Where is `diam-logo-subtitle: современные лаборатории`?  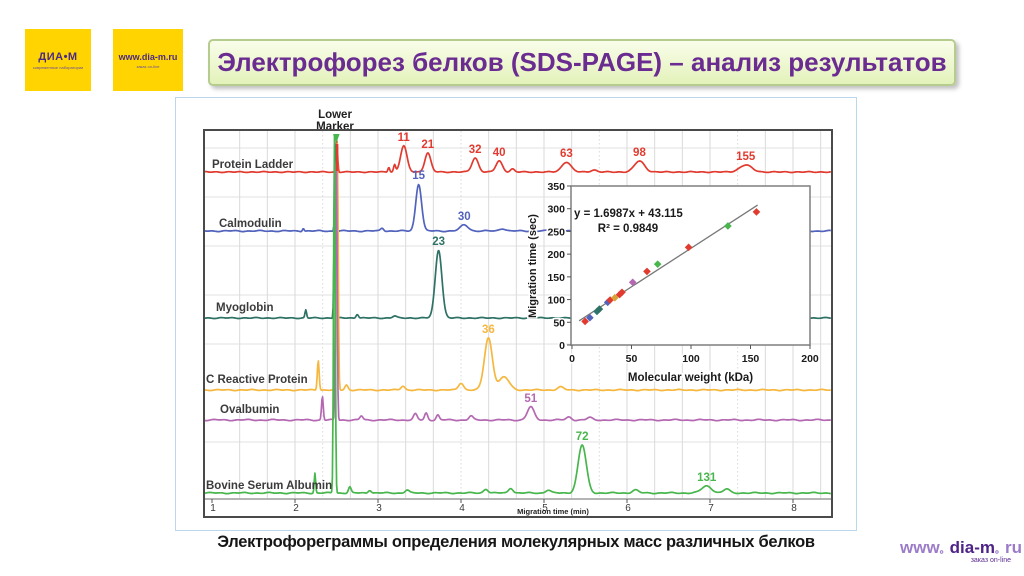 diam-logo-subtitle: современные лаборатории is located at coordinates (58, 67).